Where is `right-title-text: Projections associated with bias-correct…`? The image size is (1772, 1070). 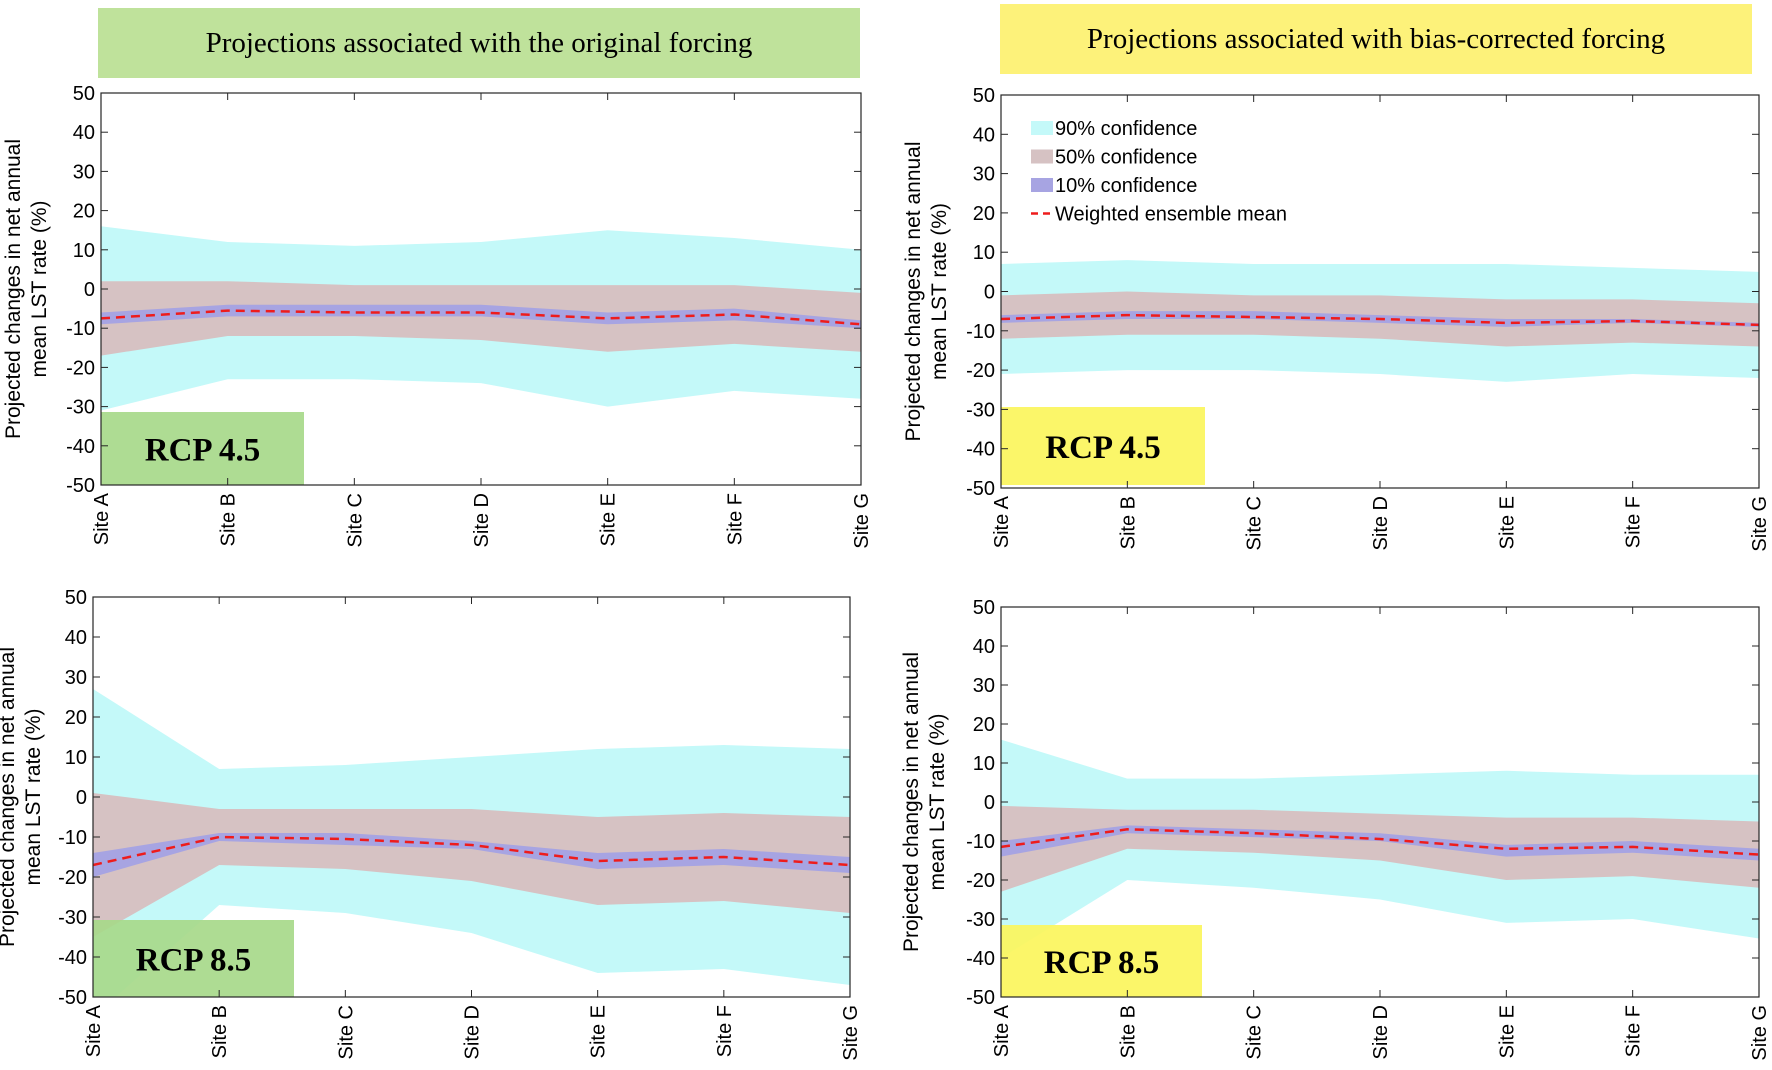 right-title-text: Projections associated with bias-correct… is located at coordinates (1376, 39).